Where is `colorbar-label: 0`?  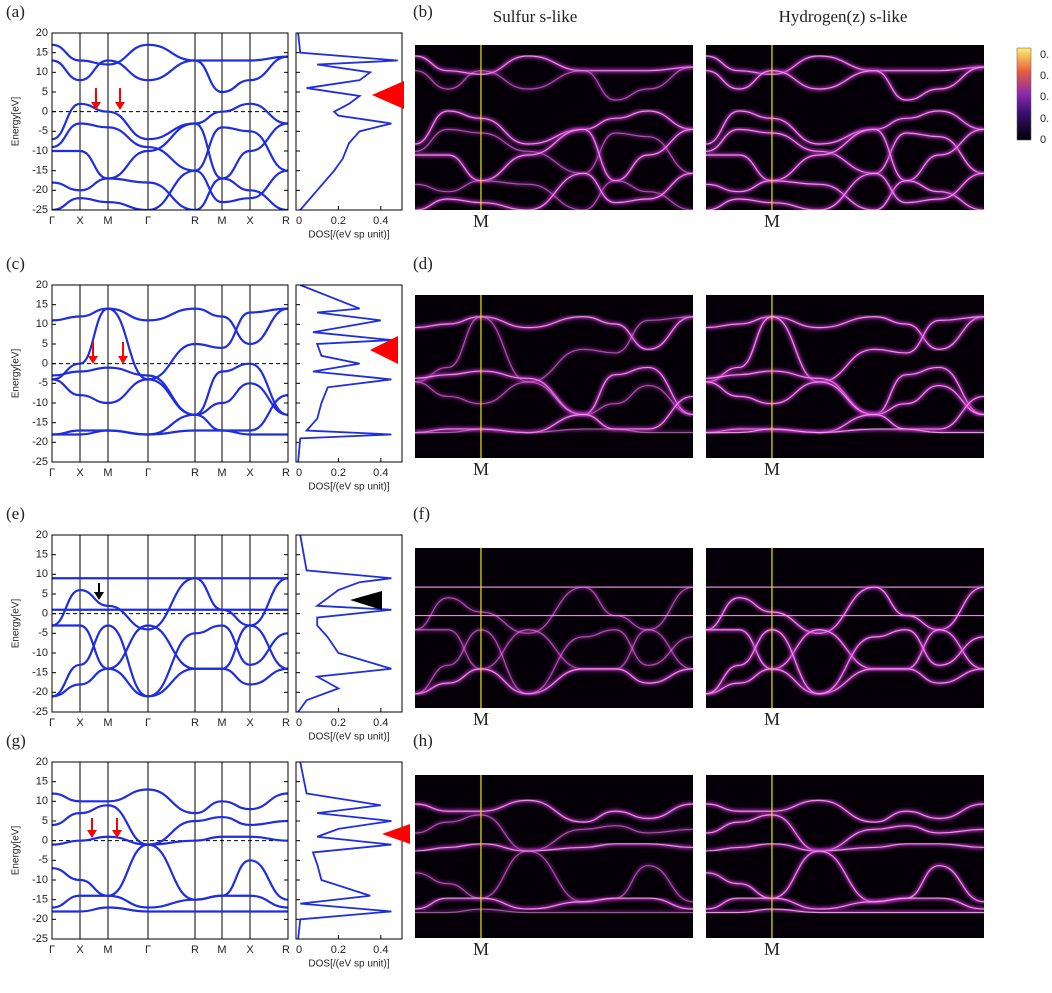
colorbar-label: 0 is located at coordinates (1043, 140).